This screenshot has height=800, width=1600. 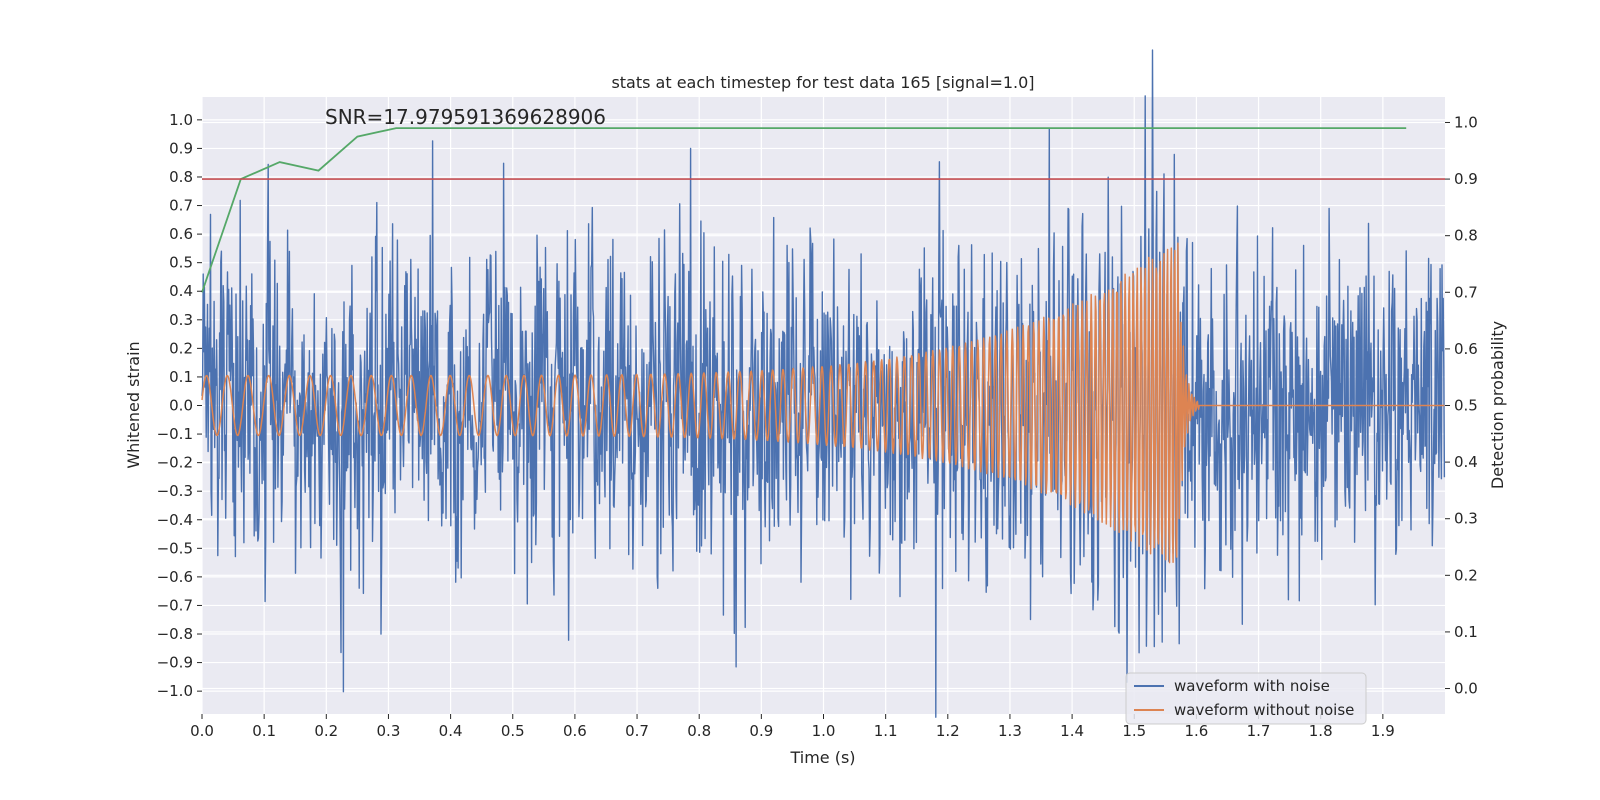 What do you see at coordinates (761, 731) in the screenshot?
I see `x-tick-label-9: 0.9` at bounding box center [761, 731].